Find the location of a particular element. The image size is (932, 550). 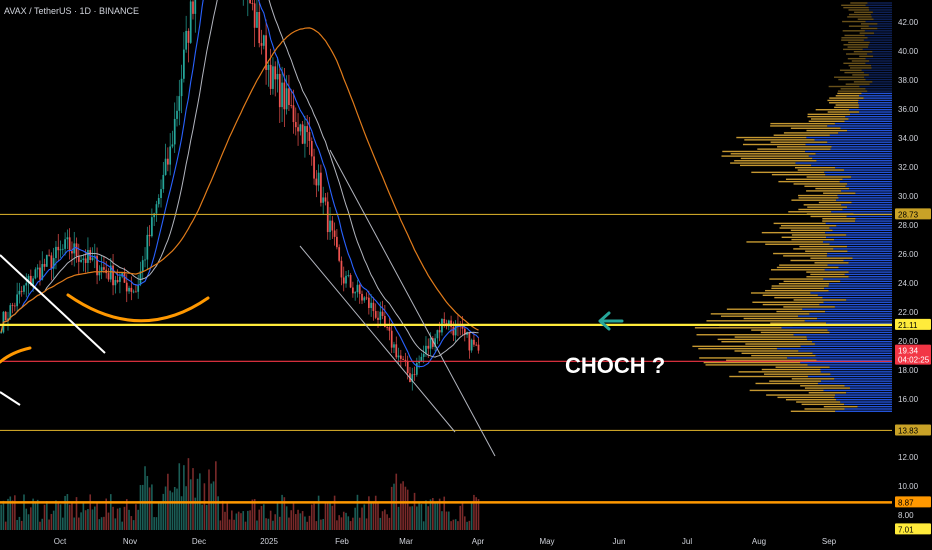

time-tick-label: Aug is located at coordinates (759, 541).